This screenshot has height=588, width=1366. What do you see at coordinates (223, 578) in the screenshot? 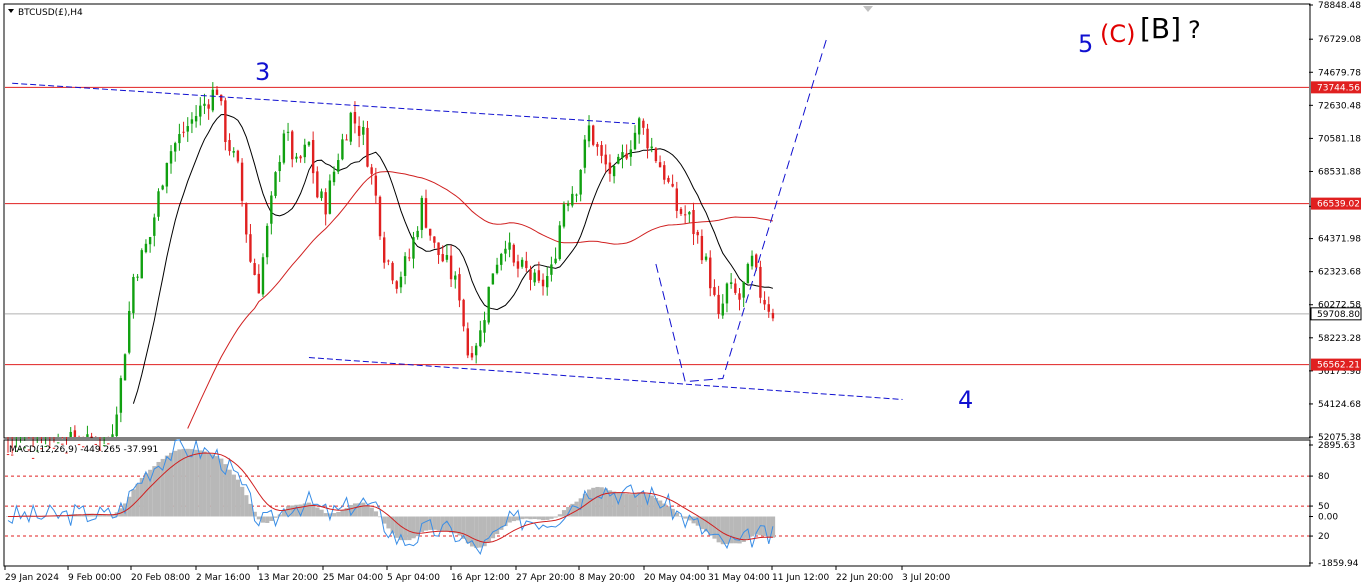
I see `time-tick-label: 2 Mar 16:00` at bounding box center [223, 578].